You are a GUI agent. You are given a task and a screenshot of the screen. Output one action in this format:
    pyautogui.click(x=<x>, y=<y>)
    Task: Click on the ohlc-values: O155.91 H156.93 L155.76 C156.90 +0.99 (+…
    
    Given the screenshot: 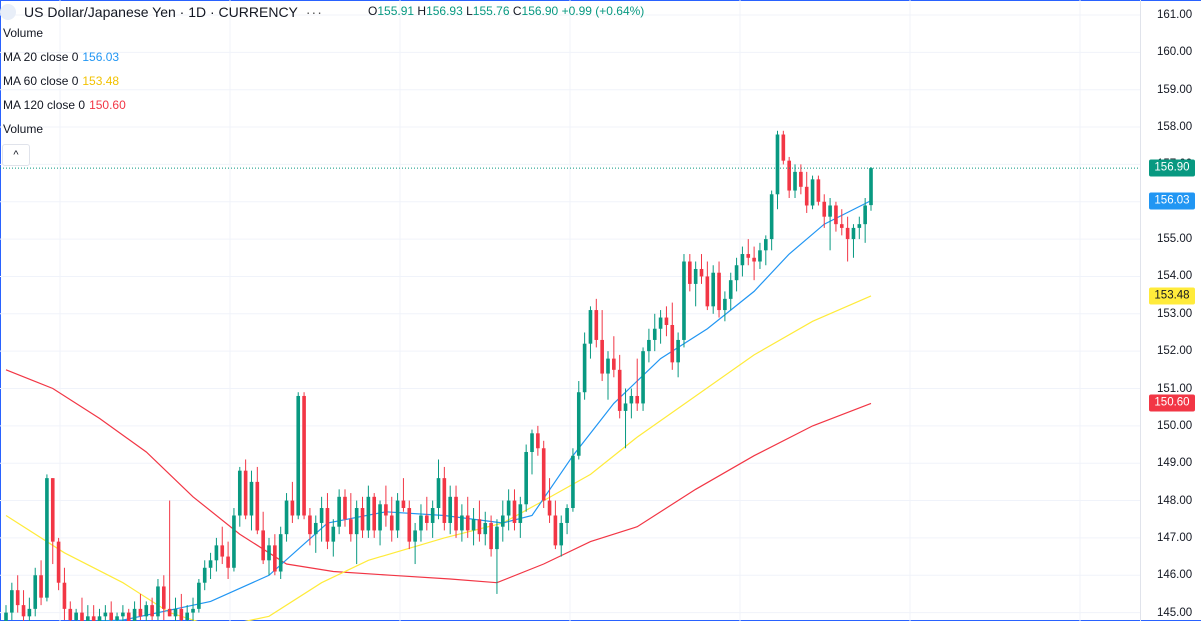 What is the action you would take?
    pyautogui.click(x=506, y=11)
    